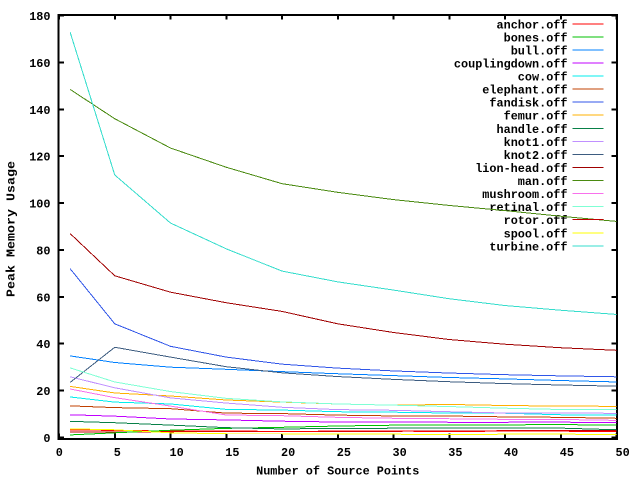  I want to click on svg-text: fandisk.off, so click(528, 104).